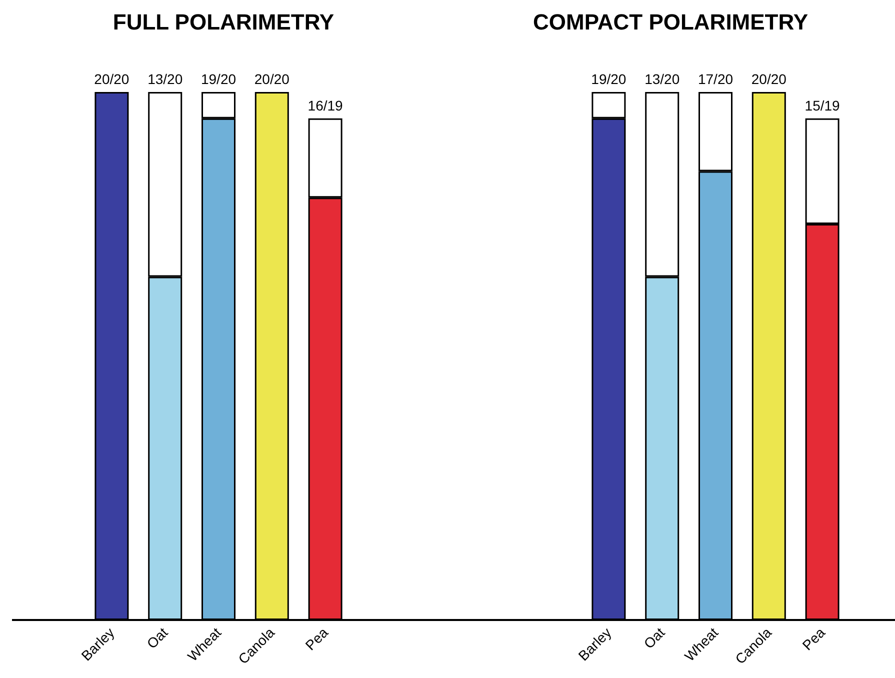  Describe the element at coordinates (716, 79) in the screenshot. I see `total-label: 17/20` at that location.